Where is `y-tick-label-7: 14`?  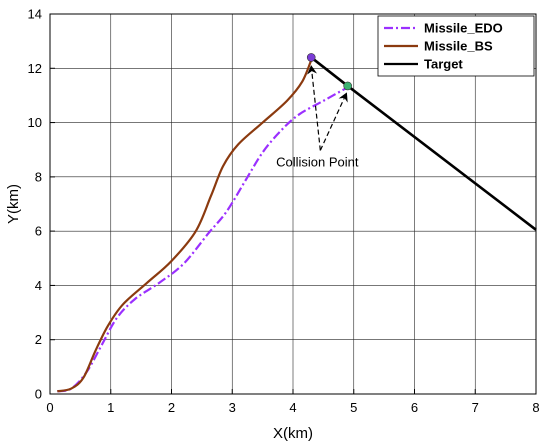
y-tick-label-7: 14 is located at coordinates (35, 14).